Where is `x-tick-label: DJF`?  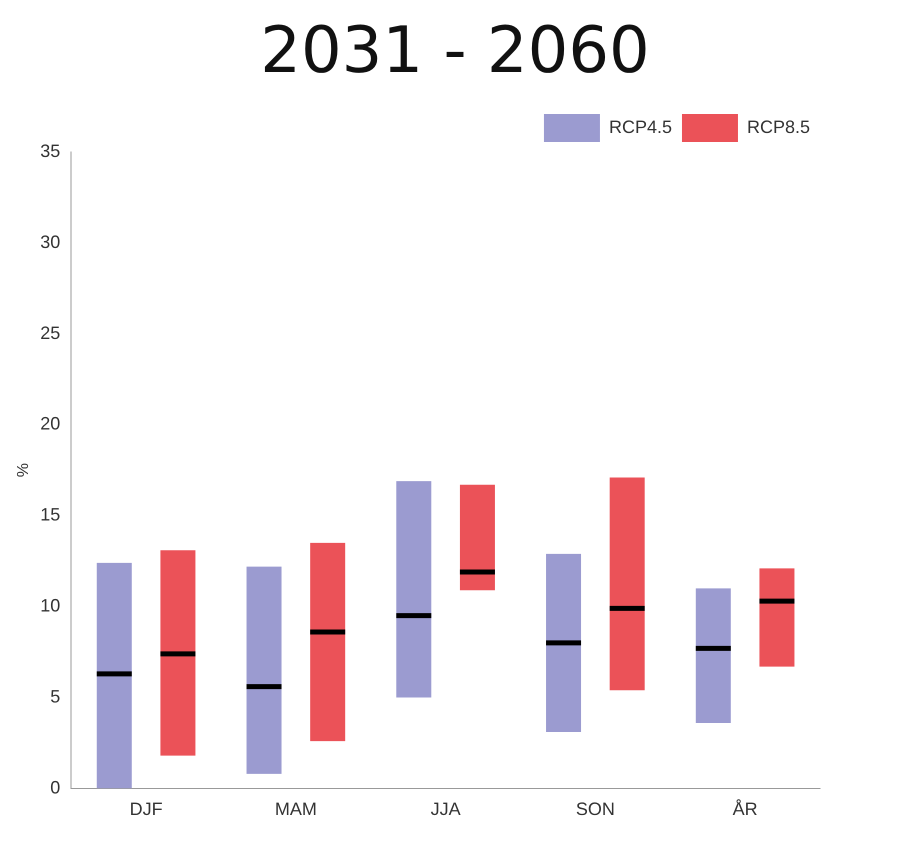 x-tick-label: DJF is located at coordinates (146, 809).